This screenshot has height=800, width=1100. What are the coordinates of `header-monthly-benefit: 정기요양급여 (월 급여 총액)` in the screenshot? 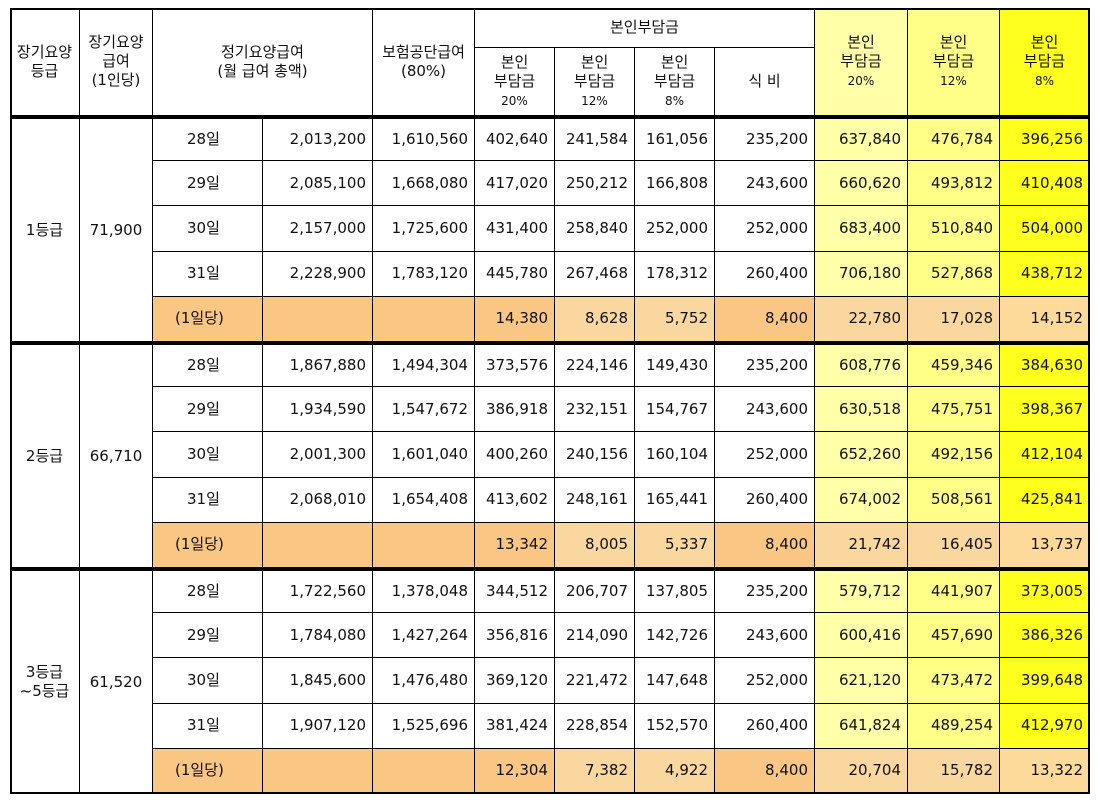 It's located at (263, 62).